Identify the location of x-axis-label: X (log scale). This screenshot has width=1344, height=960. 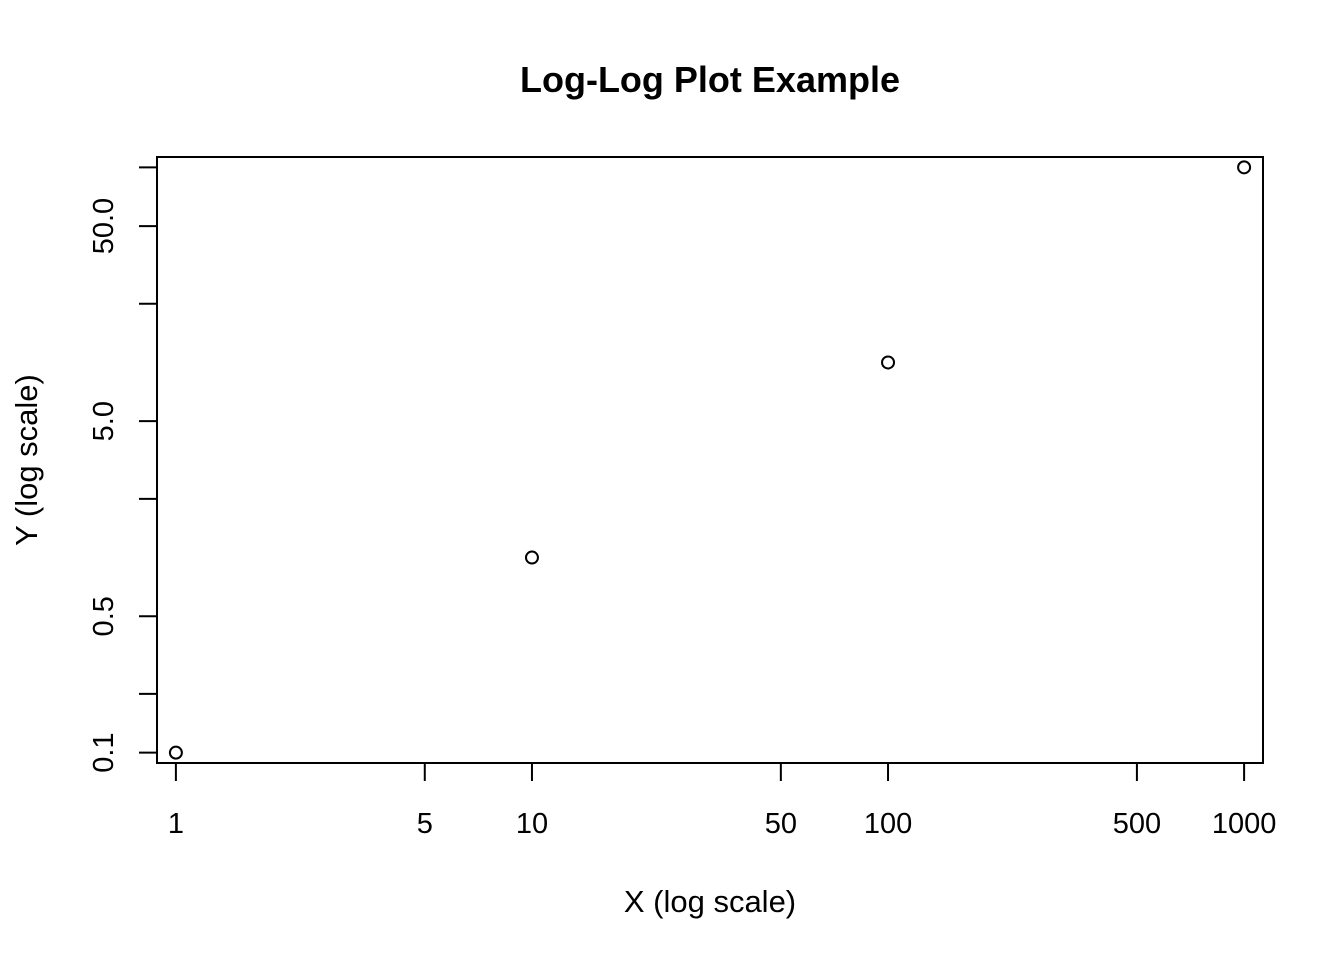
(710, 901).